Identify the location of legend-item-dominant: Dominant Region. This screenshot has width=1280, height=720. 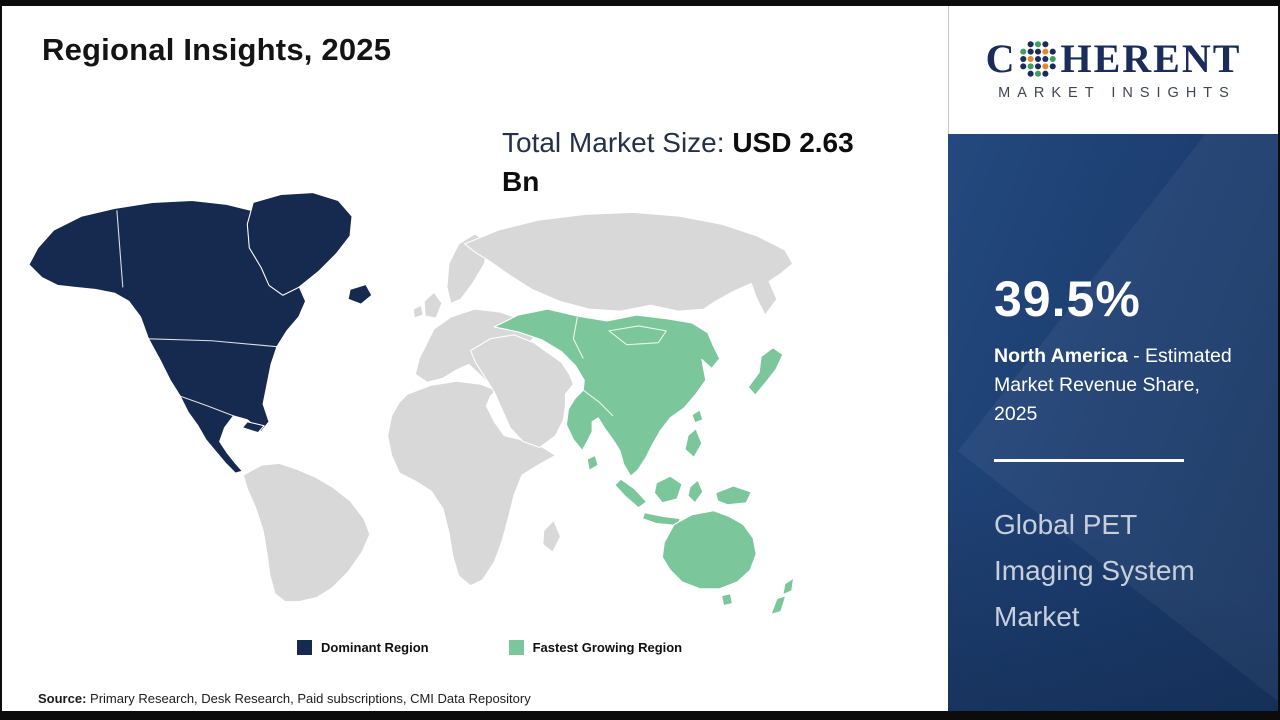
(363, 647).